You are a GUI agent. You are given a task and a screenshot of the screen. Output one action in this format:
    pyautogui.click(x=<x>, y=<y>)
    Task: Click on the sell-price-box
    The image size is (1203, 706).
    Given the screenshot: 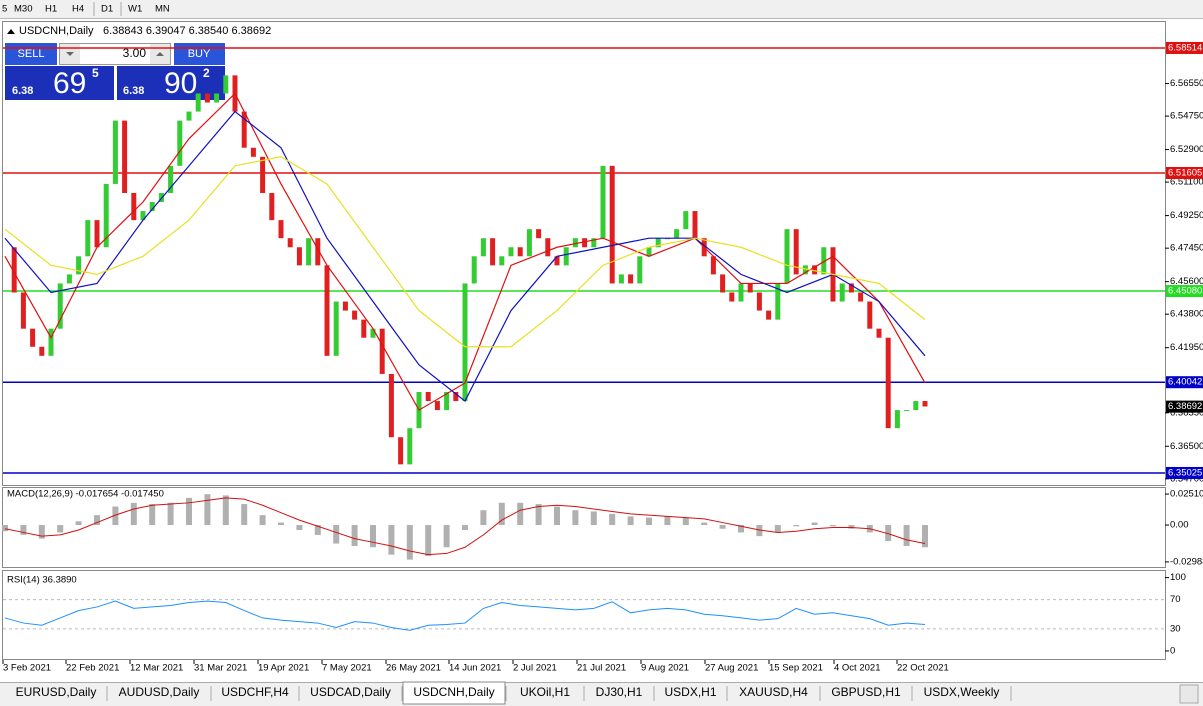 What is the action you would take?
    pyautogui.click(x=59, y=83)
    